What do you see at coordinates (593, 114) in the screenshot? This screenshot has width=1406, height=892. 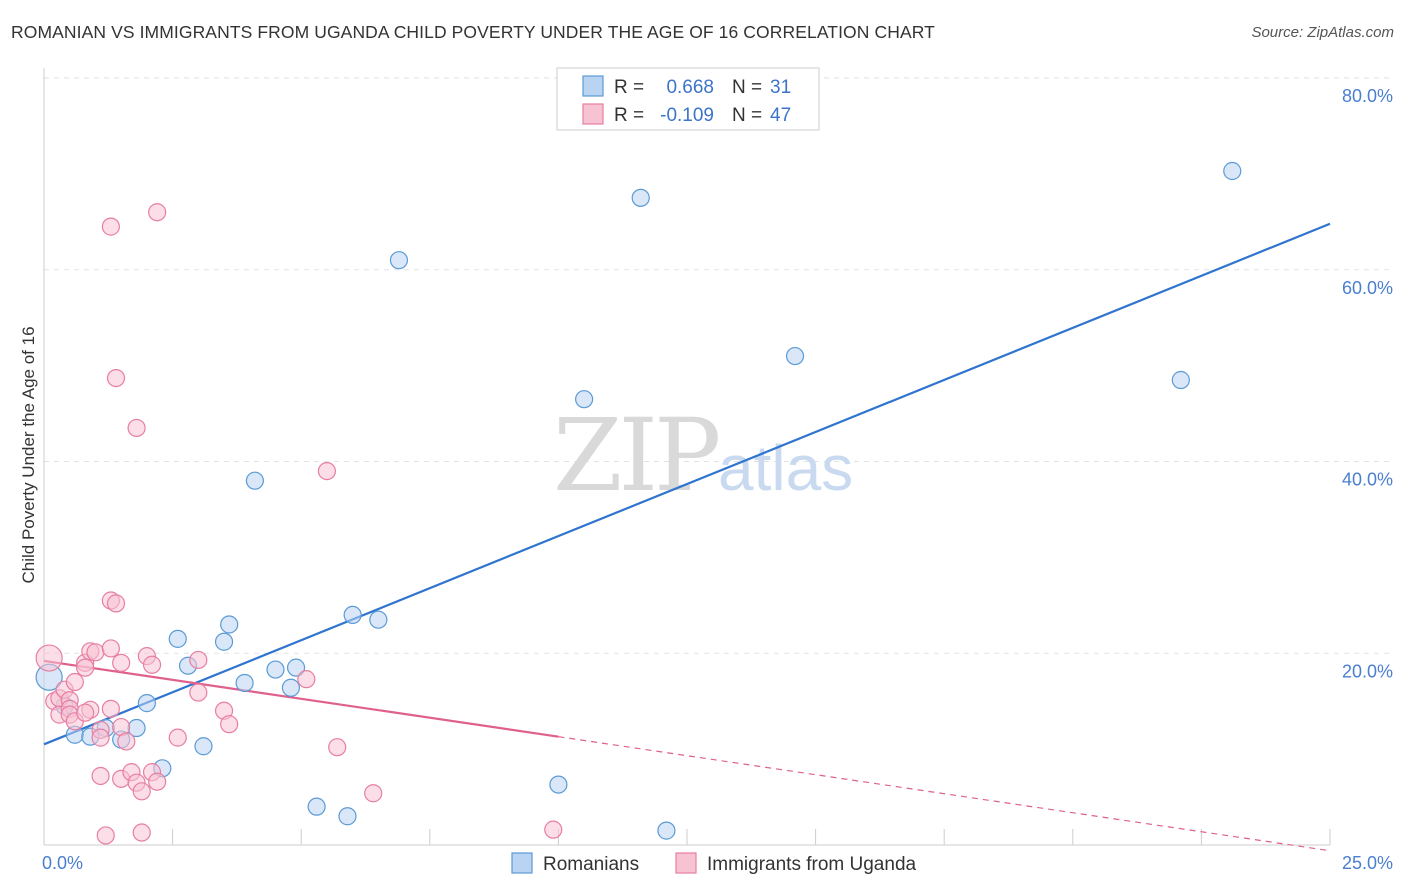 I see `legend-swatch-uganda` at bounding box center [593, 114].